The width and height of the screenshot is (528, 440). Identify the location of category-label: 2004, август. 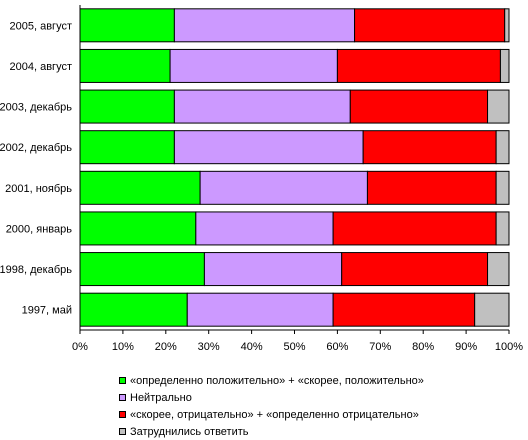
(41, 67).